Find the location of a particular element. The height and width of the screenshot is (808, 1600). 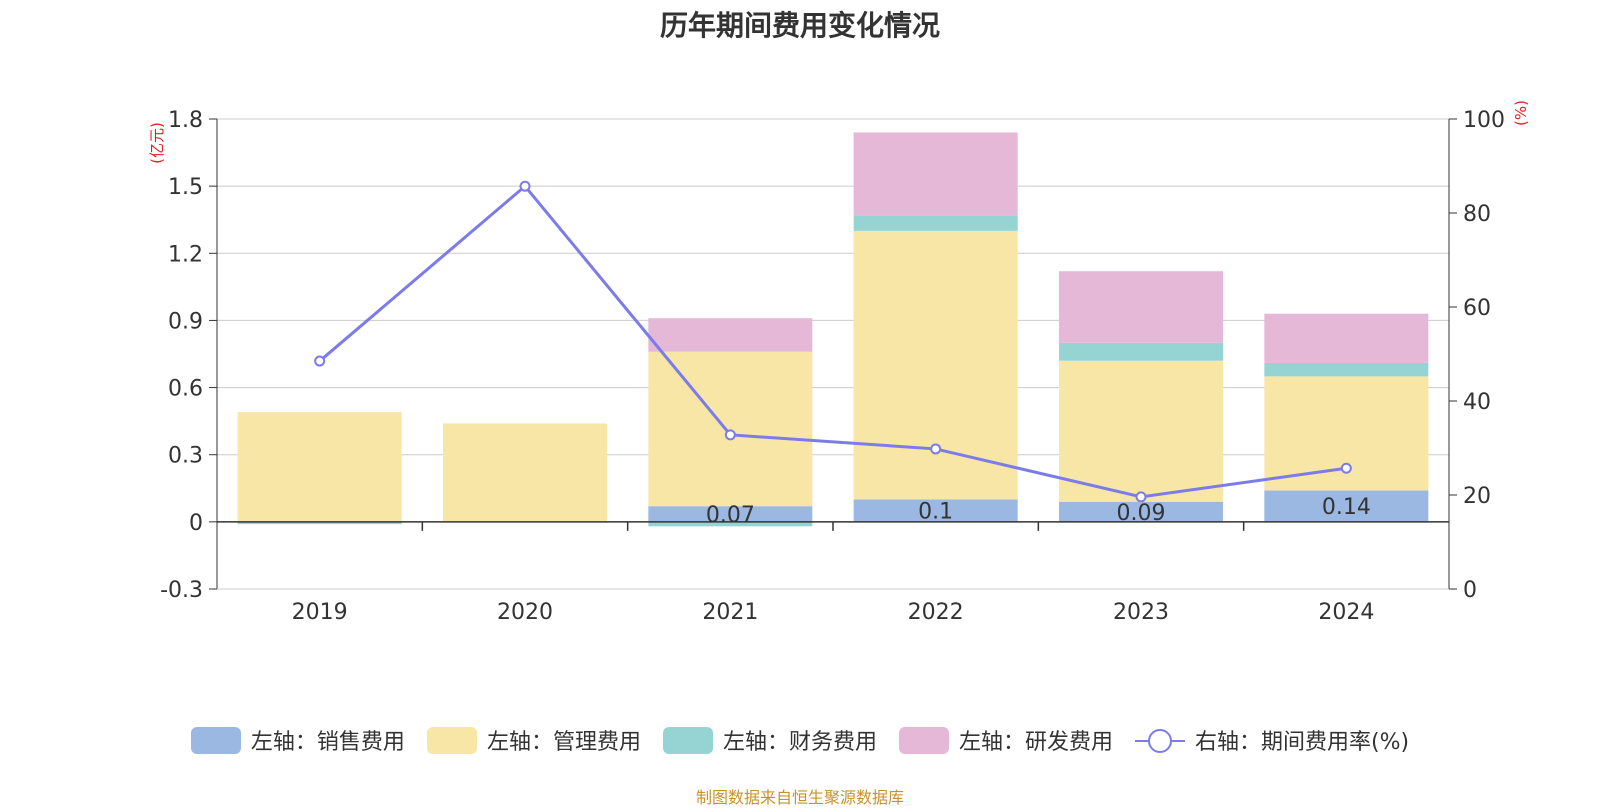

left-axis-tick-label: 1.2 is located at coordinates (185, 254).